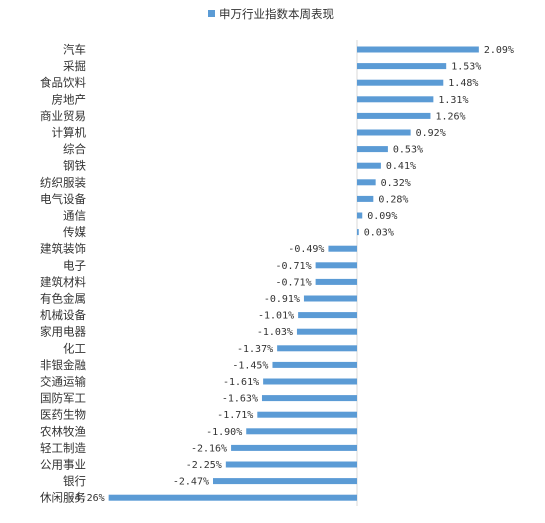 This screenshot has height=523, width=545. What do you see at coordinates (74, 348) in the screenshot?
I see `category-label: 化工` at bounding box center [74, 348].